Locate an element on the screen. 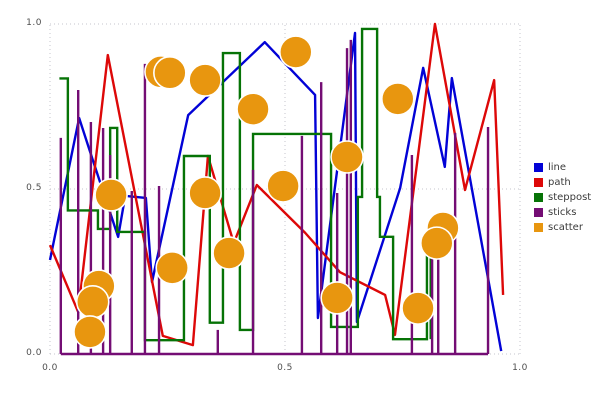 Image resolution: width=600 pixels, height=400 pixels. legend-swatch-scatter-icon is located at coordinates (538, 227).